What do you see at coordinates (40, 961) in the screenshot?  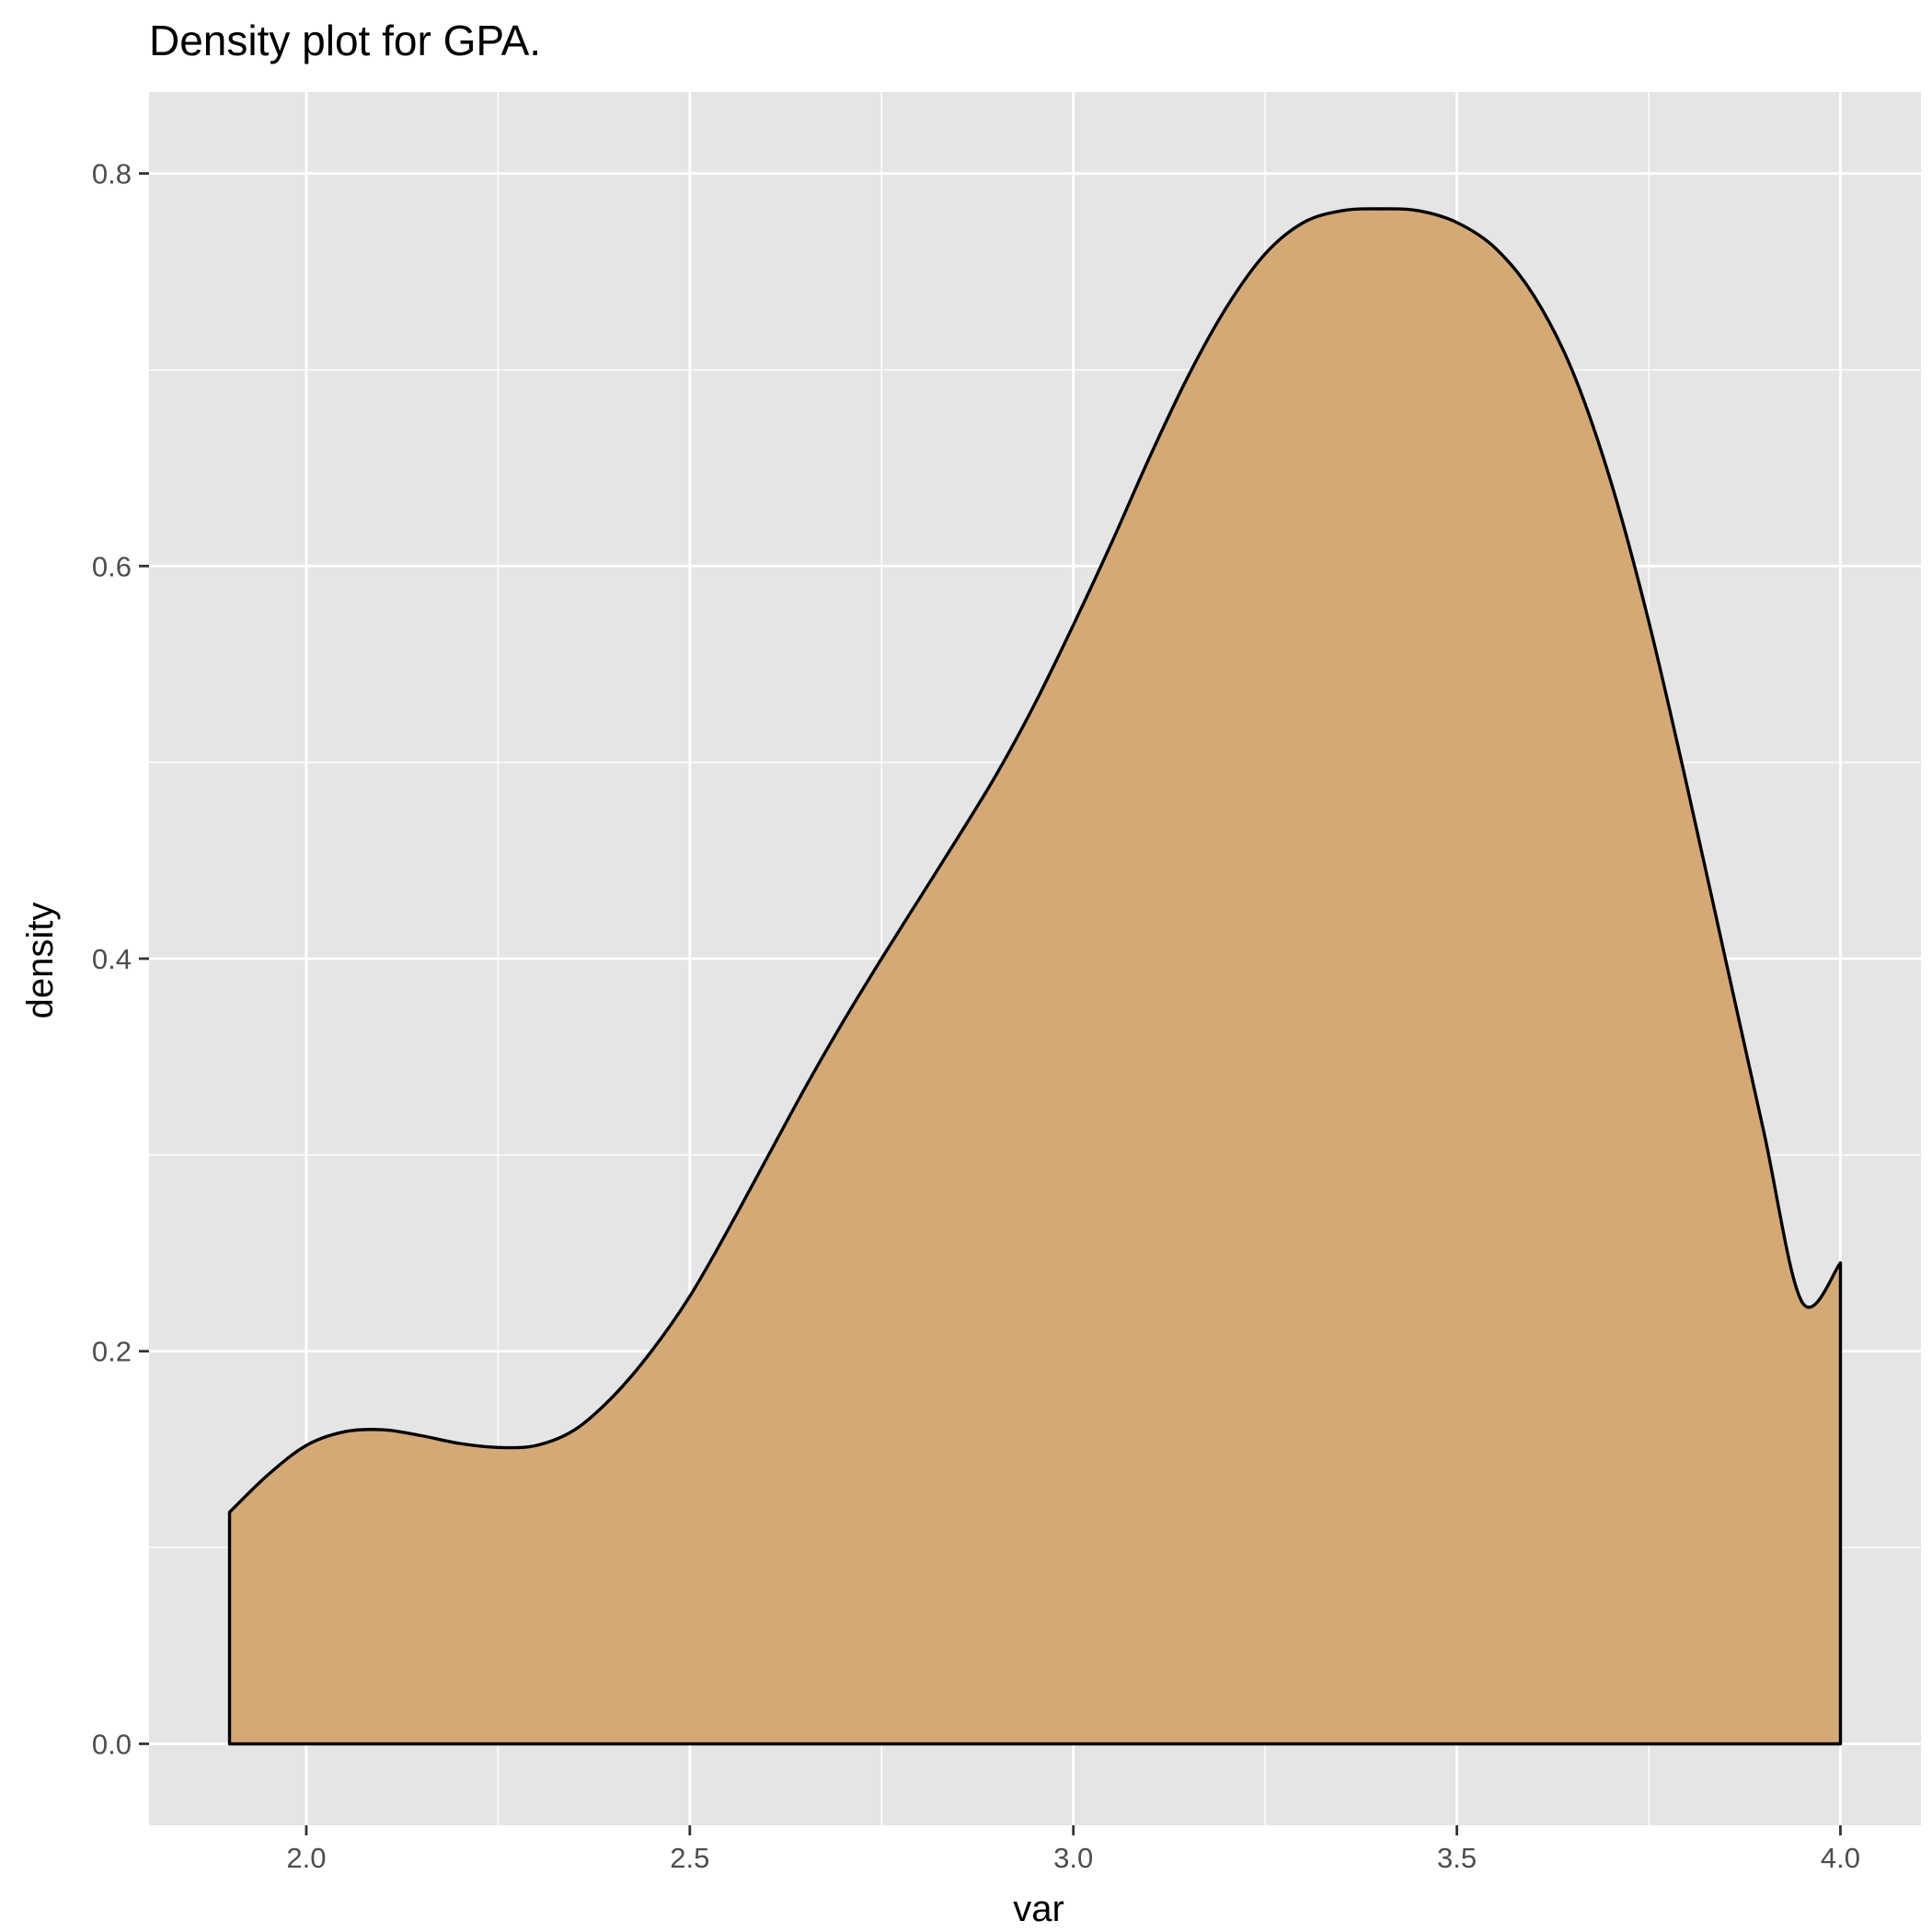 I see `y-axis-label: density` at bounding box center [40, 961].